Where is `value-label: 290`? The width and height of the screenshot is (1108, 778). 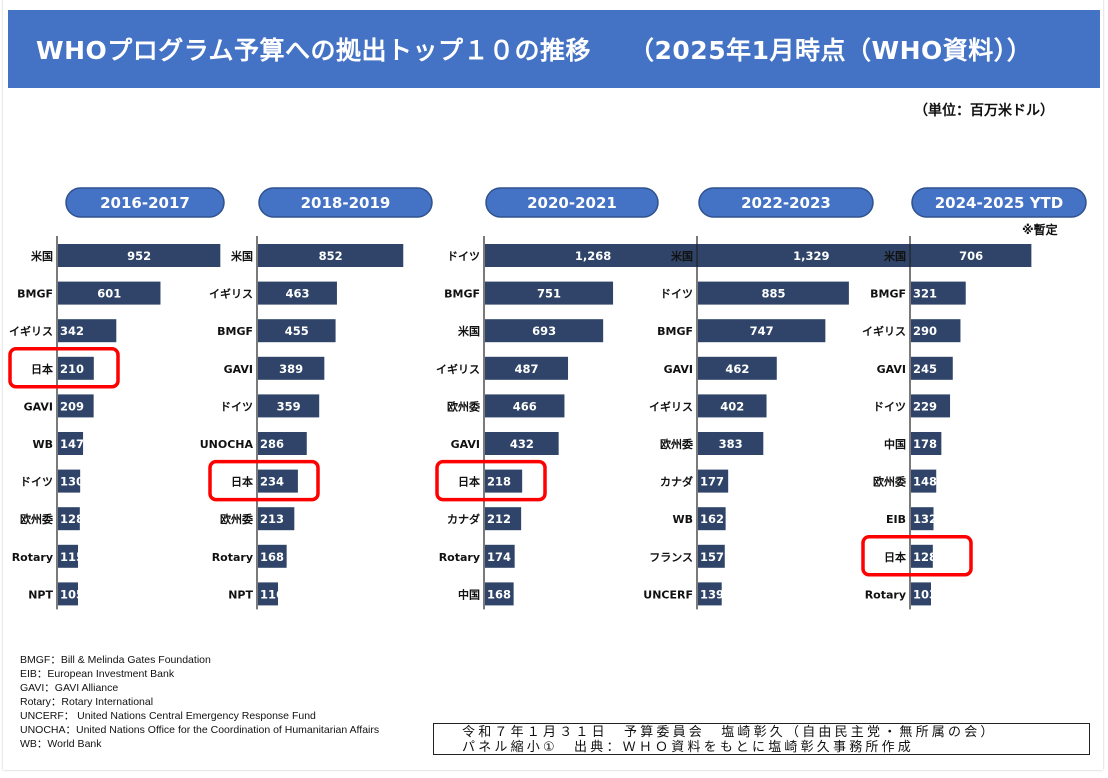 value-label: 290 is located at coordinates (925, 331).